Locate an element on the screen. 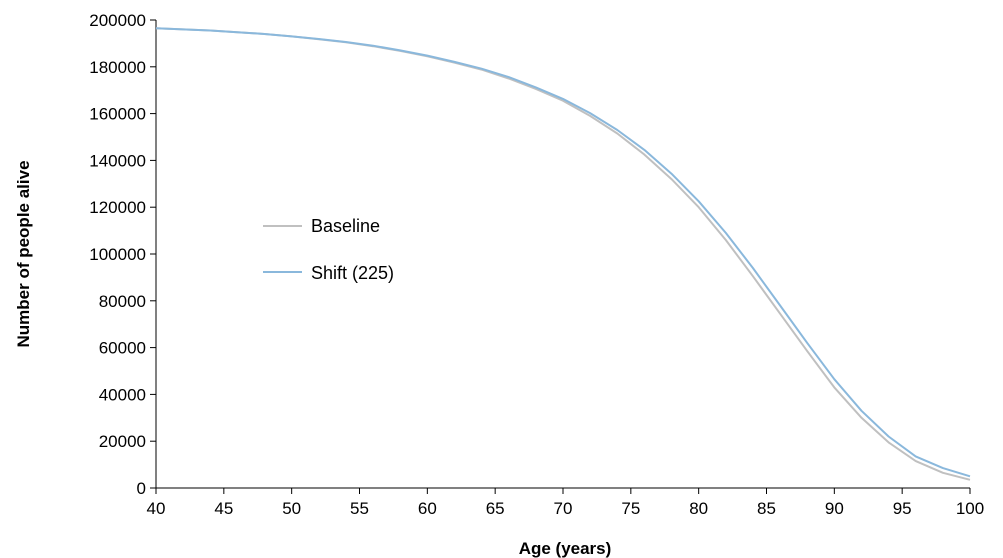  y-tick-label: 120000 is located at coordinates (117, 207).